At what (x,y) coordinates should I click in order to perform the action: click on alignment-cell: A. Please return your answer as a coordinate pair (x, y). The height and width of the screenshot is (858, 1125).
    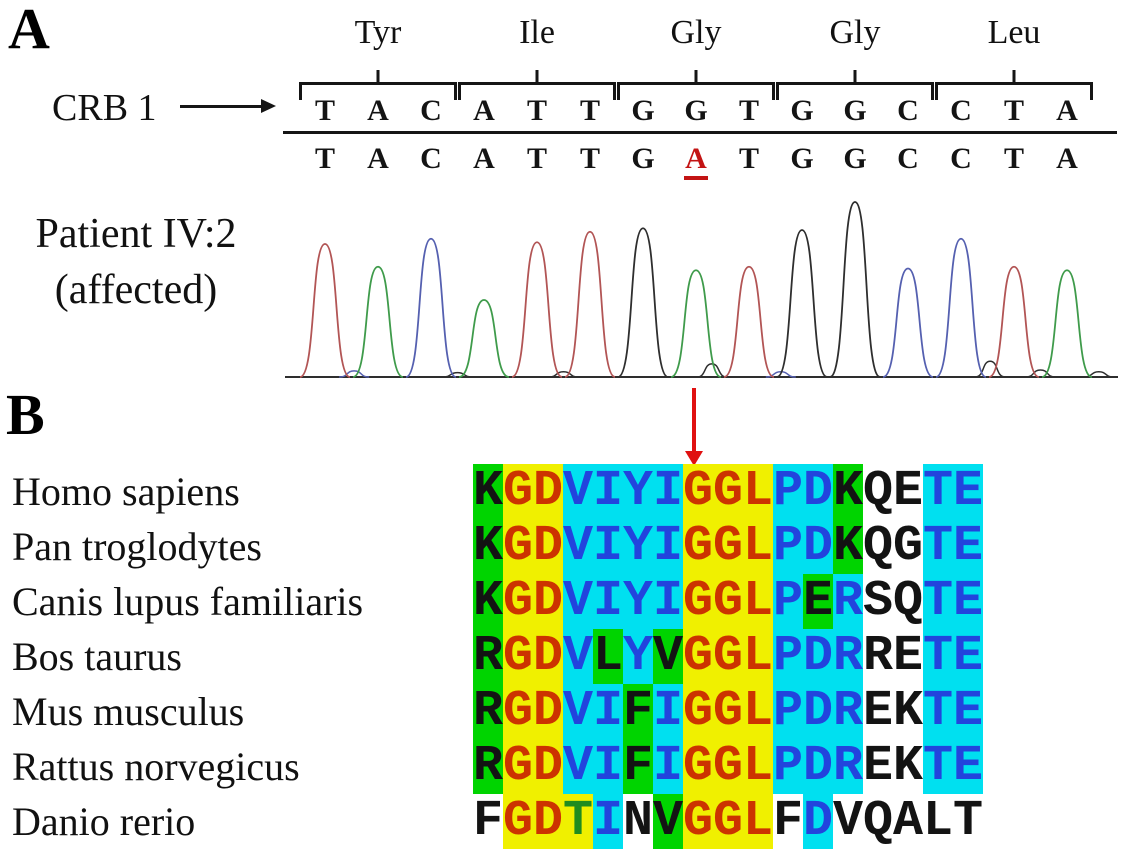
    Looking at the image, I should click on (908, 821).